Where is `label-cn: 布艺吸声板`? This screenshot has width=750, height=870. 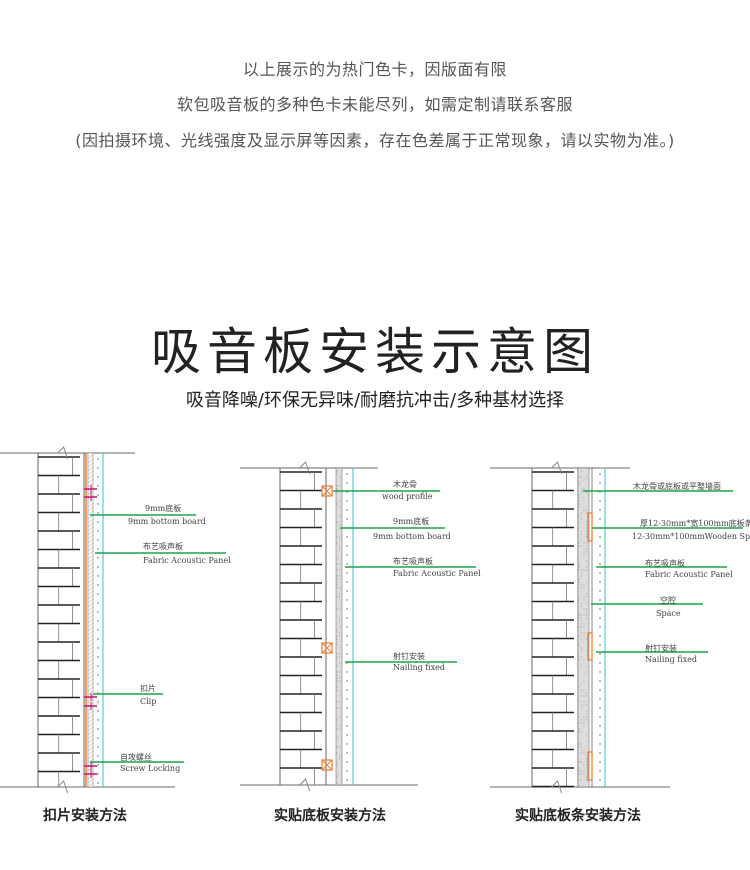 label-cn: 布艺吸声板 is located at coordinates (163, 546).